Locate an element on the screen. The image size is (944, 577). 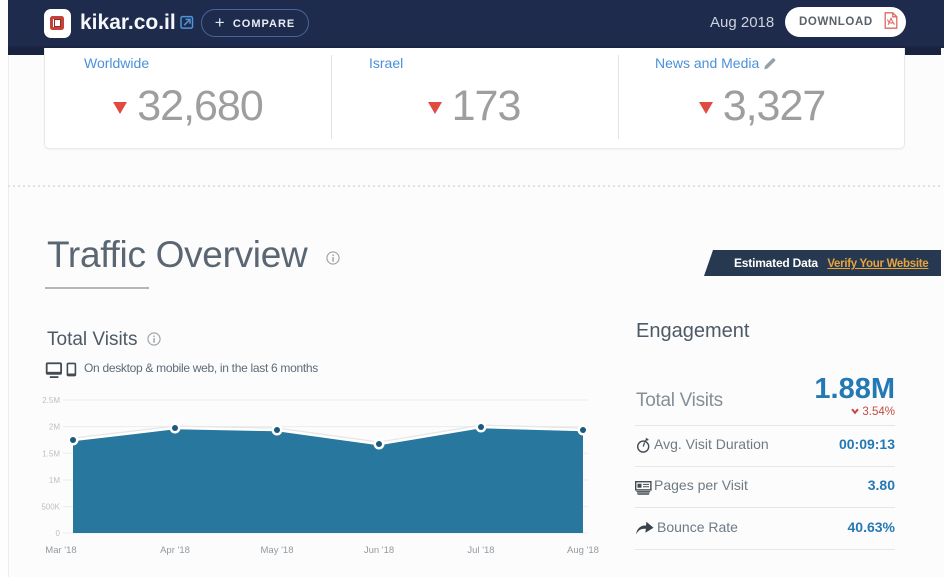
svg-text: Jul '18 is located at coordinates (480, 550).